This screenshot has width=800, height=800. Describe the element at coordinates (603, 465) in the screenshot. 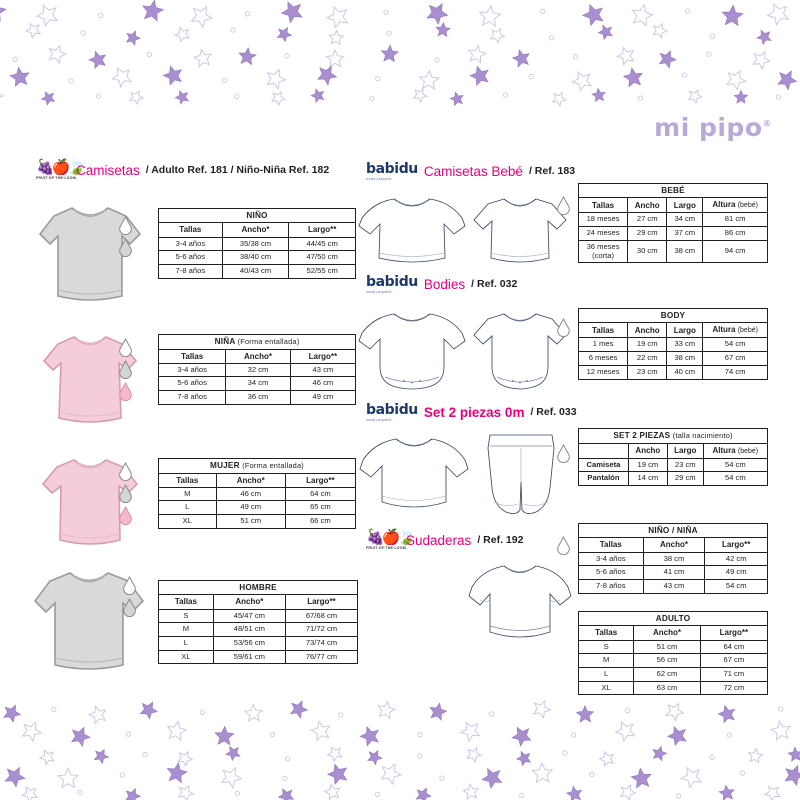

I see `table-cell: Camiseta` at that location.